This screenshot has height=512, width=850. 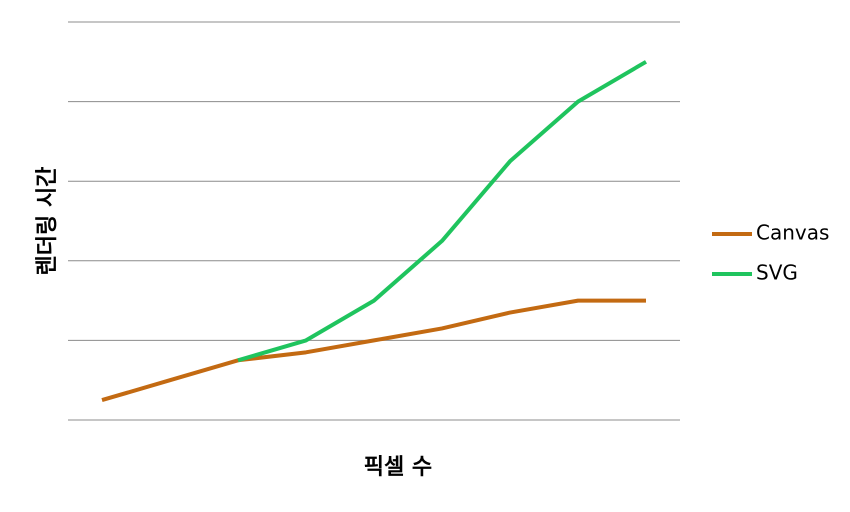 What do you see at coordinates (777, 273) in the screenshot?
I see `legend-label: SVG` at bounding box center [777, 273].